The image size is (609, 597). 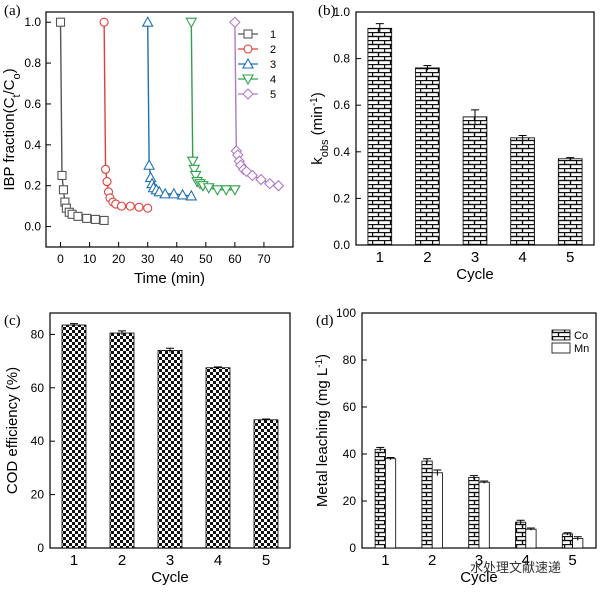 What do you see at coordinates (350, 454) in the screenshot?
I see `y-tick-label: 40` at bounding box center [350, 454].